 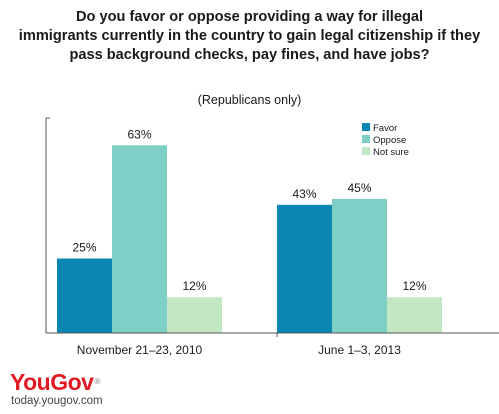 What do you see at coordinates (366, 151) in the screenshot?
I see `legend-swatch-not-sure` at bounding box center [366, 151].